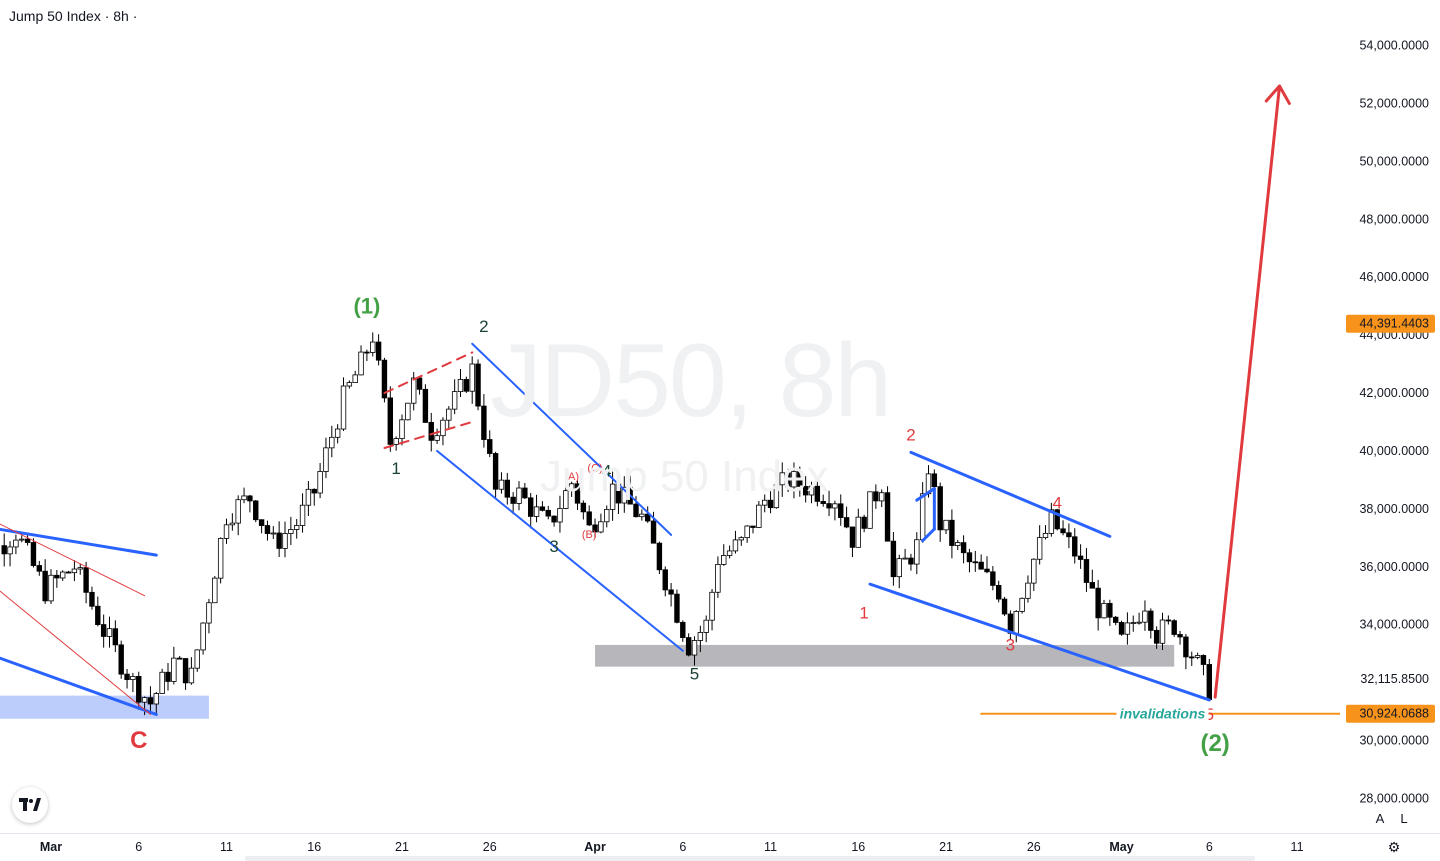 The image size is (1440, 861). What do you see at coordinates (1394, 679) in the screenshot?
I see `y-tick-label: 32,115.8500` at bounding box center [1394, 679].